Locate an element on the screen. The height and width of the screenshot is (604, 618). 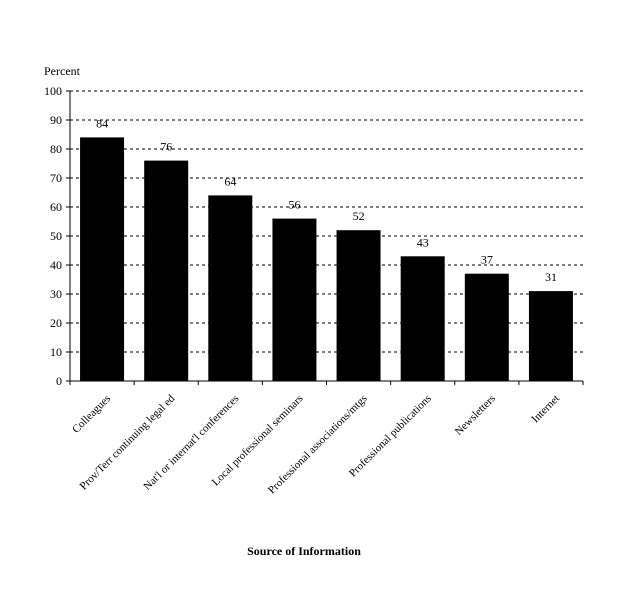
y-tick-label: 90 is located at coordinates (56, 120).